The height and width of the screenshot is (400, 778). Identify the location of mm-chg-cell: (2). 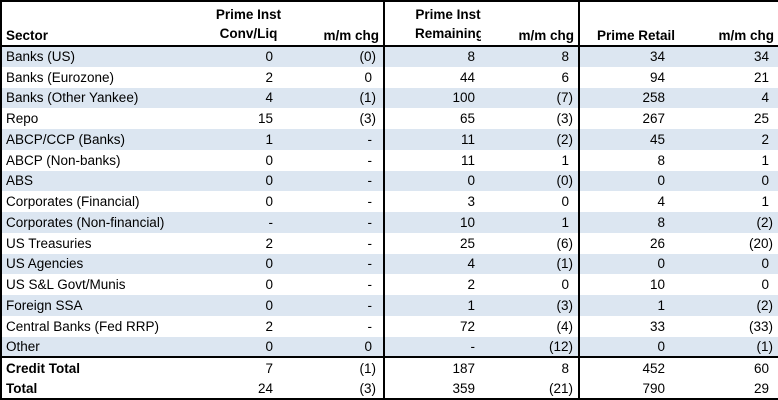
(530, 139).